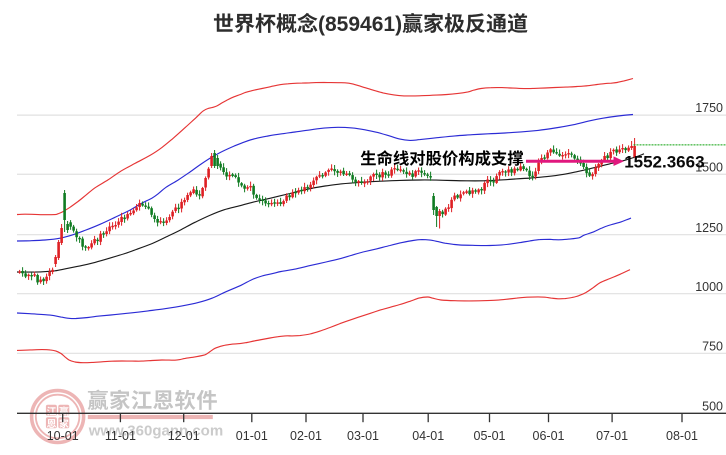  I want to click on svg-text: 03-01, so click(363, 436).